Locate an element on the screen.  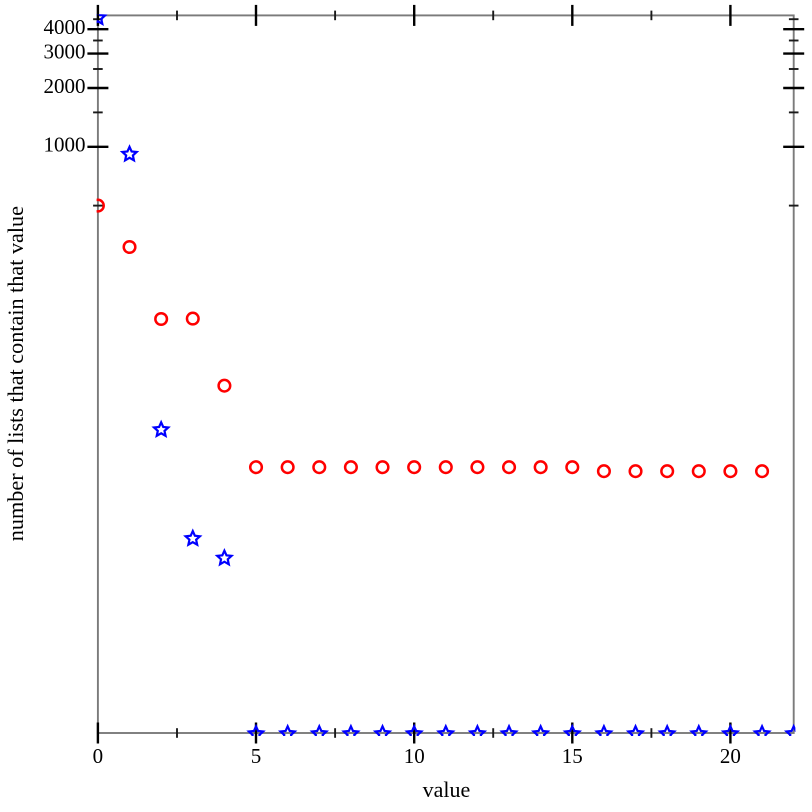
svg-text: 20 is located at coordinates (730, 756).